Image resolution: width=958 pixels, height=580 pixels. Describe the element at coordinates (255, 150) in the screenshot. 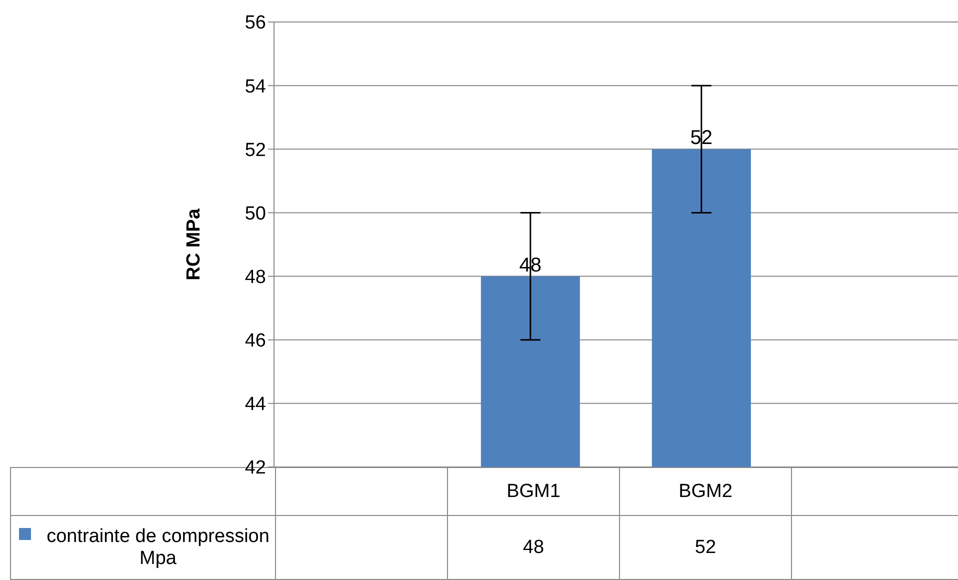

I see `y-tick-label: 52` at that location.